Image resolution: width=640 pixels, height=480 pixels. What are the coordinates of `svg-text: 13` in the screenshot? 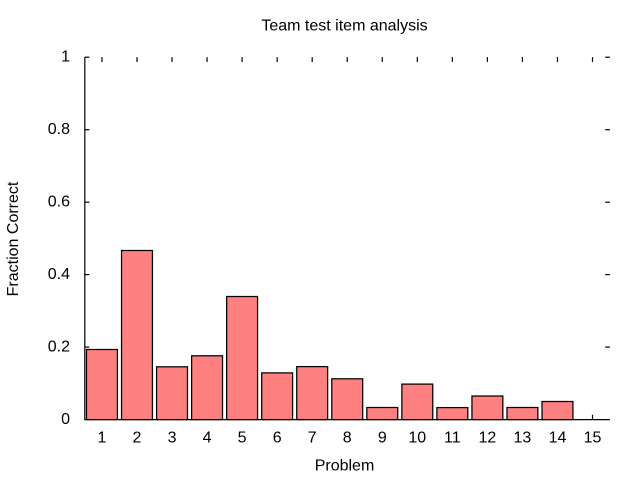 It's located at (523, 438).